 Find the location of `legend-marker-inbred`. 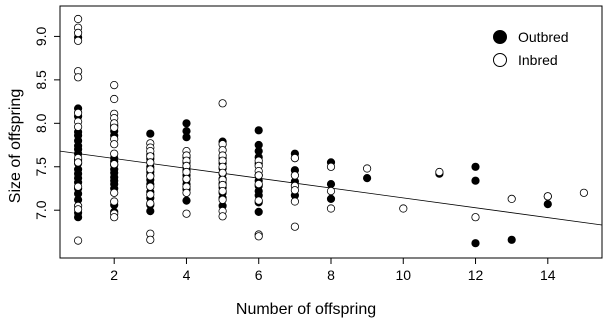

legend-marker-inbred is located at coordinates (500, 60).